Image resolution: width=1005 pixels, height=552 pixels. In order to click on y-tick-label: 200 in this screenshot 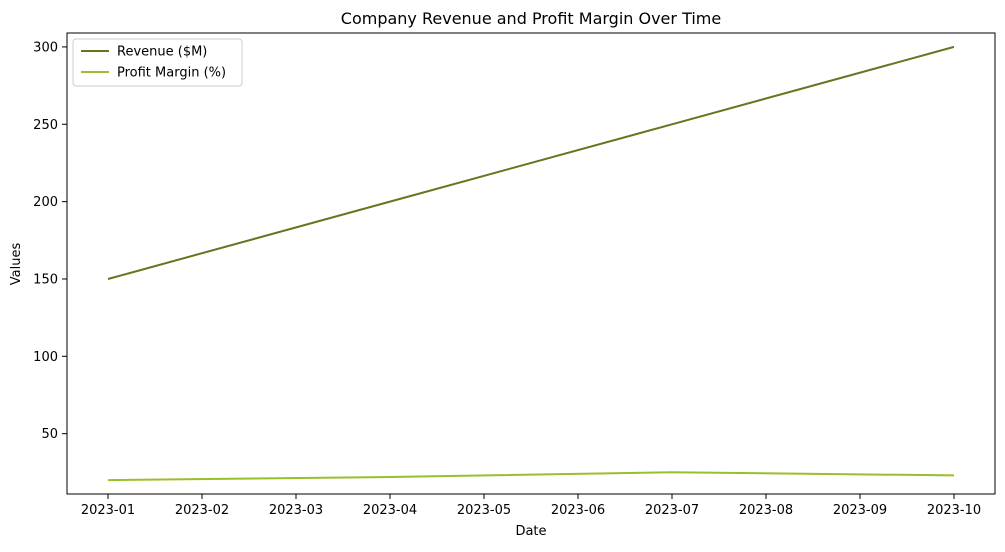, I will do `click(45, 202)`.